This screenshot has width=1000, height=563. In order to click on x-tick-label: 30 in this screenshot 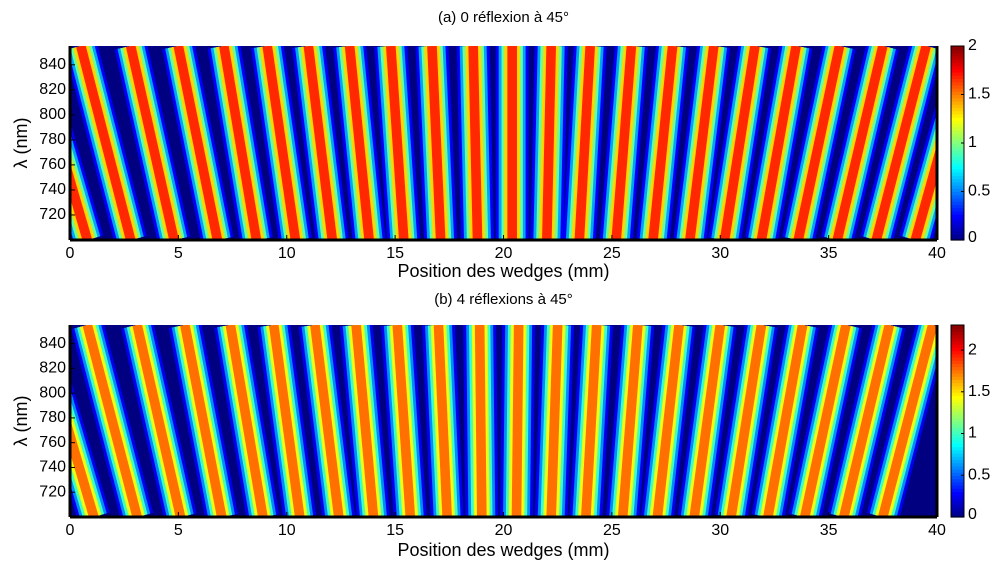, I will do `click(720, 530)`.